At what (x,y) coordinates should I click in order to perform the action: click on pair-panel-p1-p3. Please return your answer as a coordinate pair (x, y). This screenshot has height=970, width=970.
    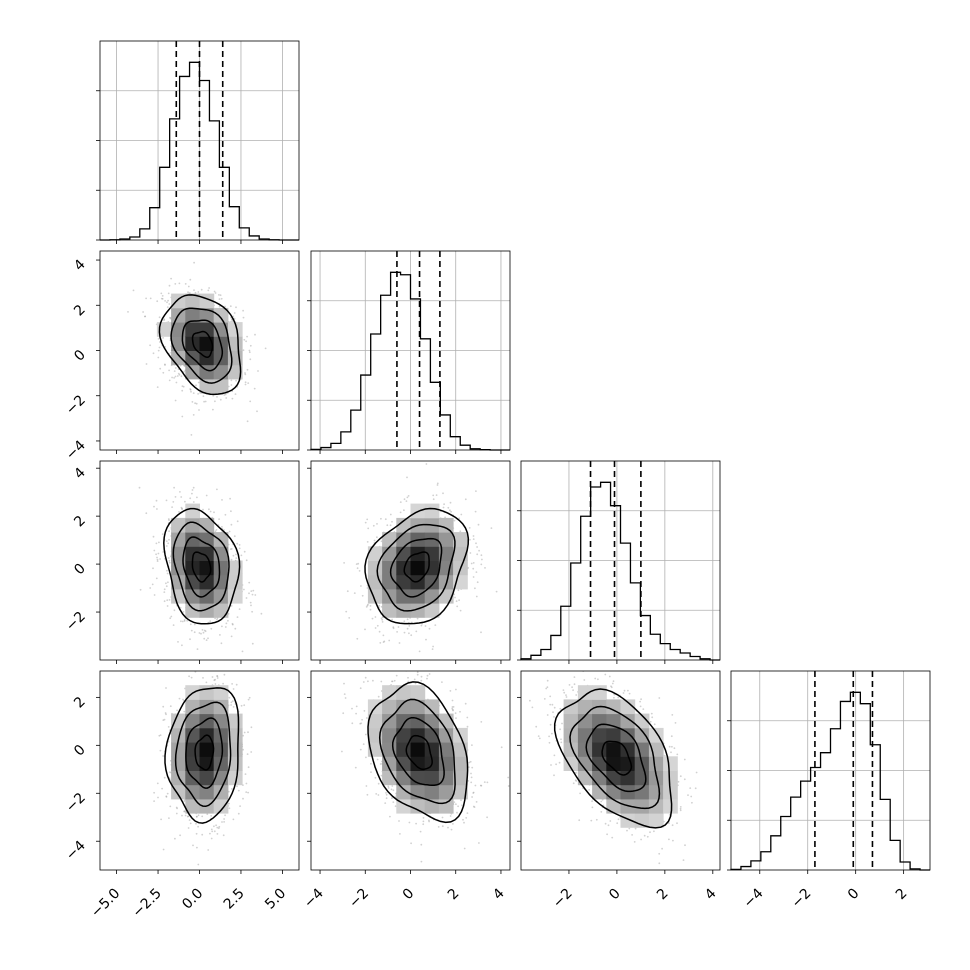
    Looking at the image, I should click on (410, 770).